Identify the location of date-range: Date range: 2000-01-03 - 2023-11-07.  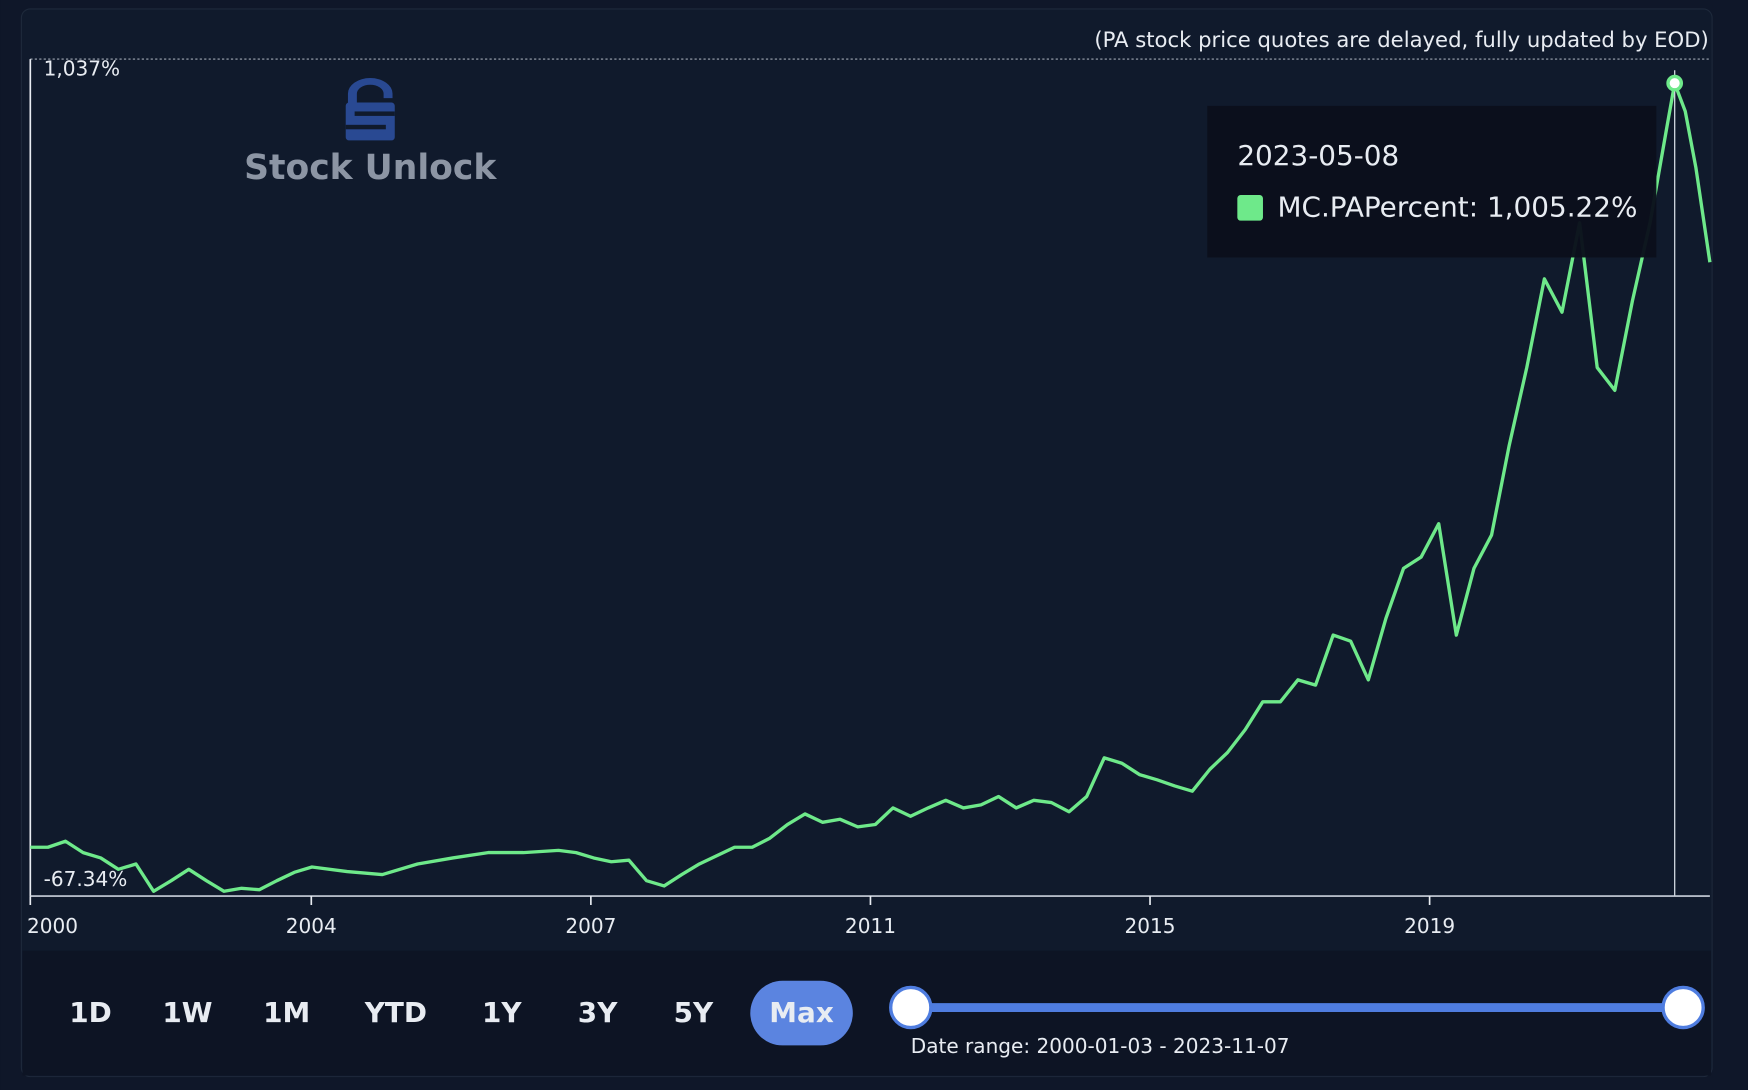
(1100, 1046).